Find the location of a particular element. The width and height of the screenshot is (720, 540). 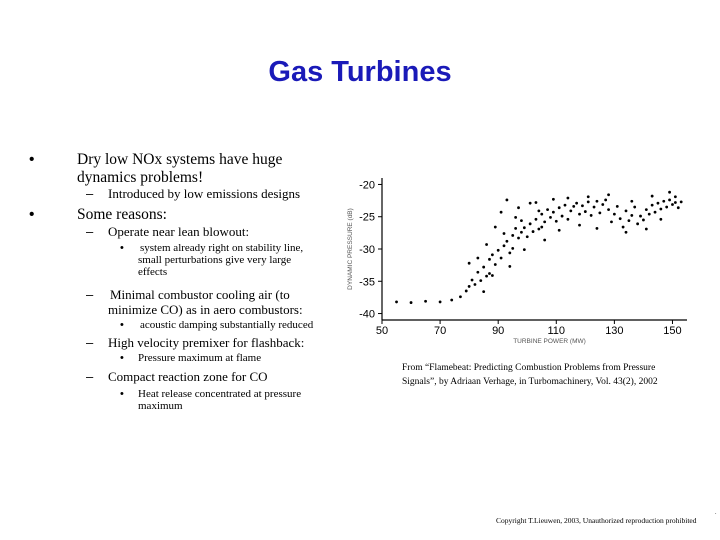

bullet-text: Some reasons: is located at coordinates (122, 214).